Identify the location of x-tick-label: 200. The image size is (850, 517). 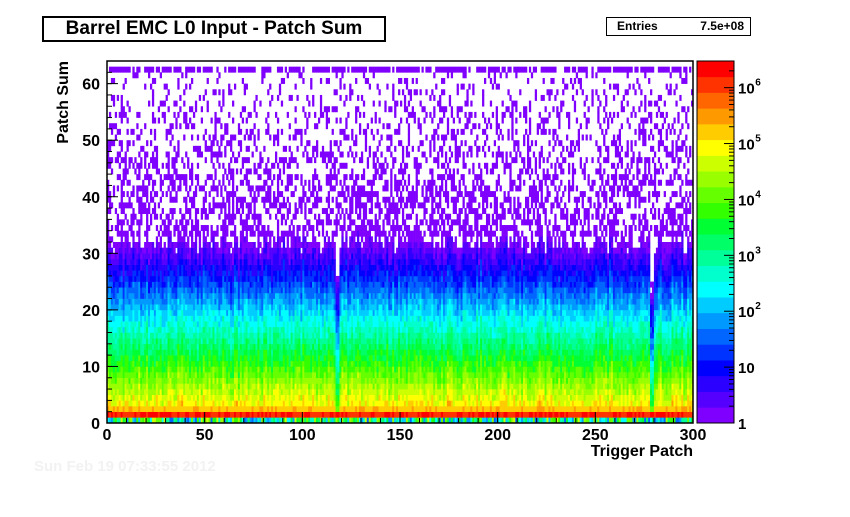
(497, 435).